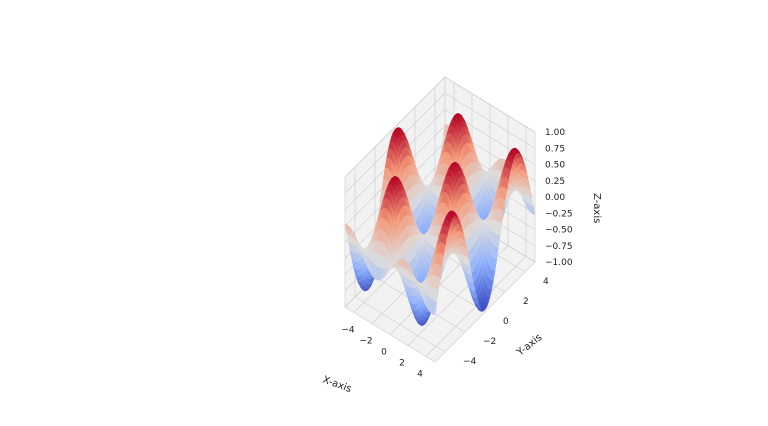 The image size is (768, 426). Describe the element at coordinates (435, 308) in the screenshot. I see `surface-facet` at that location.